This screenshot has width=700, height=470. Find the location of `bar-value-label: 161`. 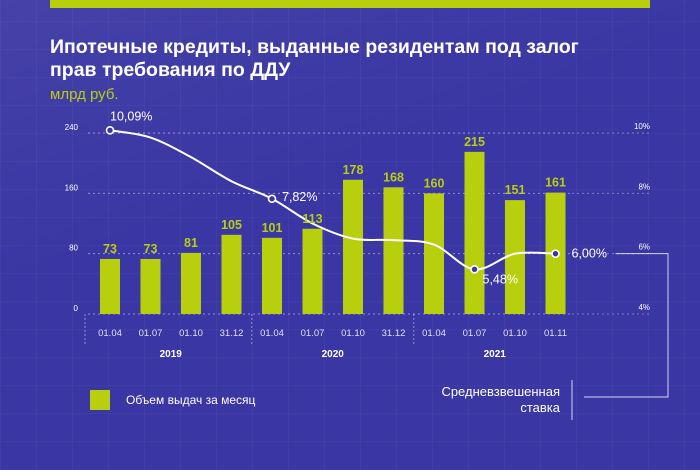

bar-value-label: 161 is located at coordinates (555, 183).